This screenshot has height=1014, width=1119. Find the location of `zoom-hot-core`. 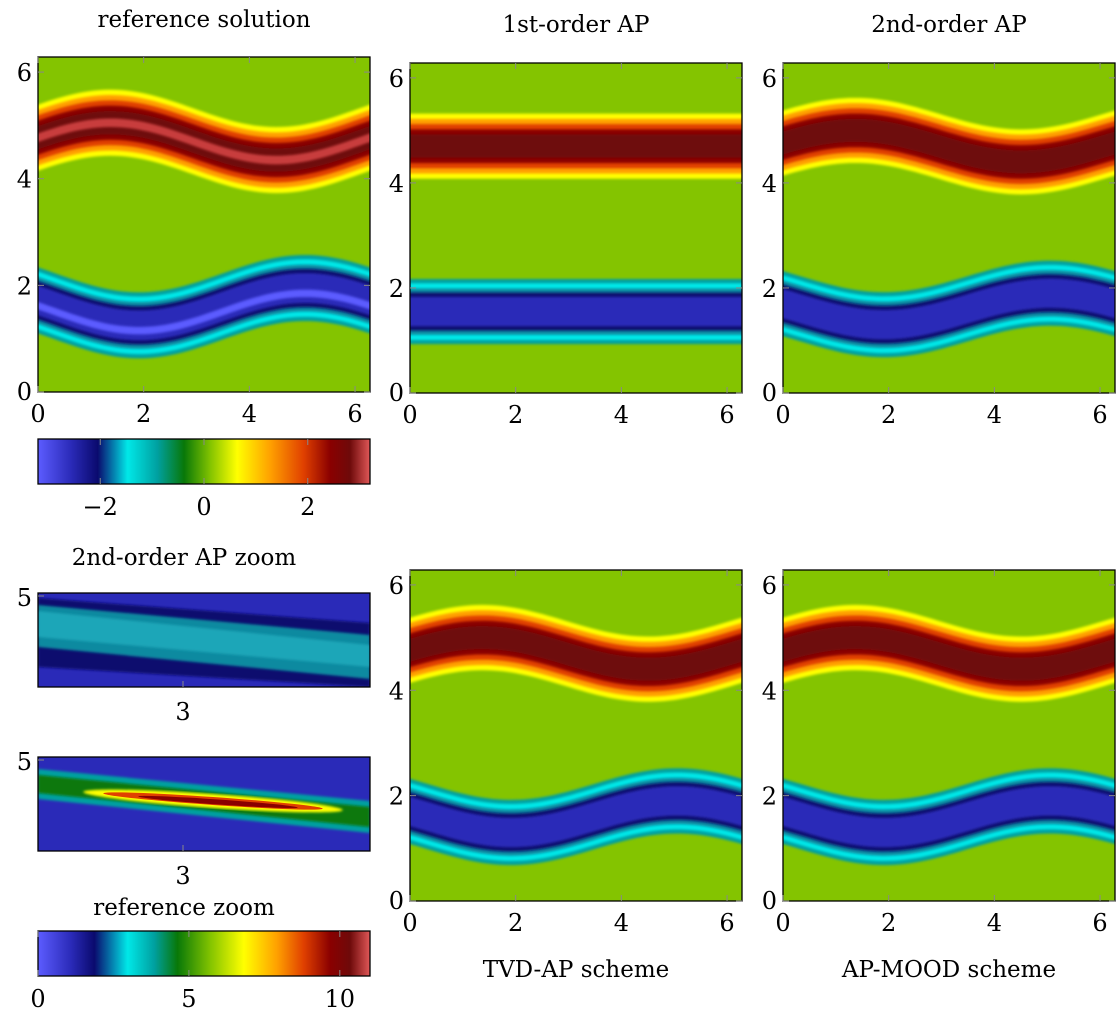

zoom-hot-core is located at coordinates (218, 802).